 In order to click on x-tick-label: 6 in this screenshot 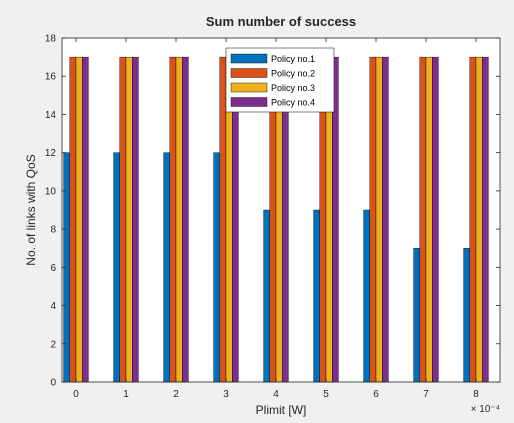, I will do `click(376, 394)`.